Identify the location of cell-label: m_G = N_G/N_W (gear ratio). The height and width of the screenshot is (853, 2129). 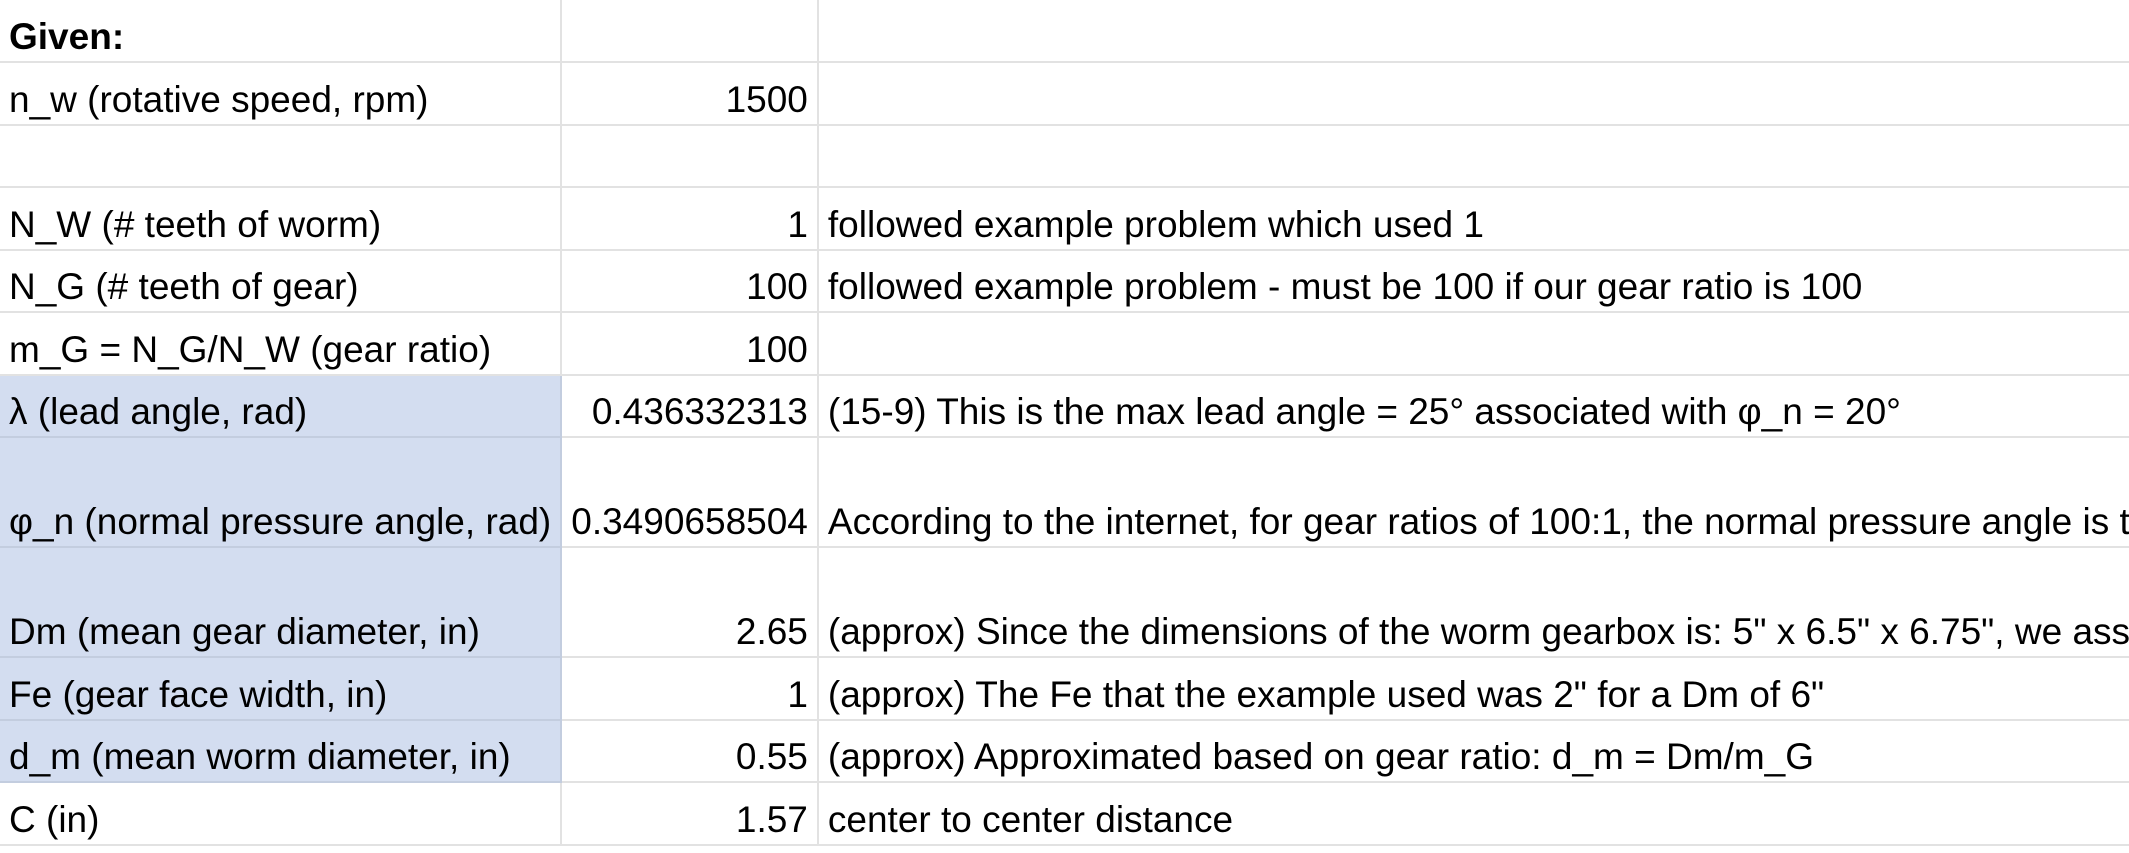
(281, 343).